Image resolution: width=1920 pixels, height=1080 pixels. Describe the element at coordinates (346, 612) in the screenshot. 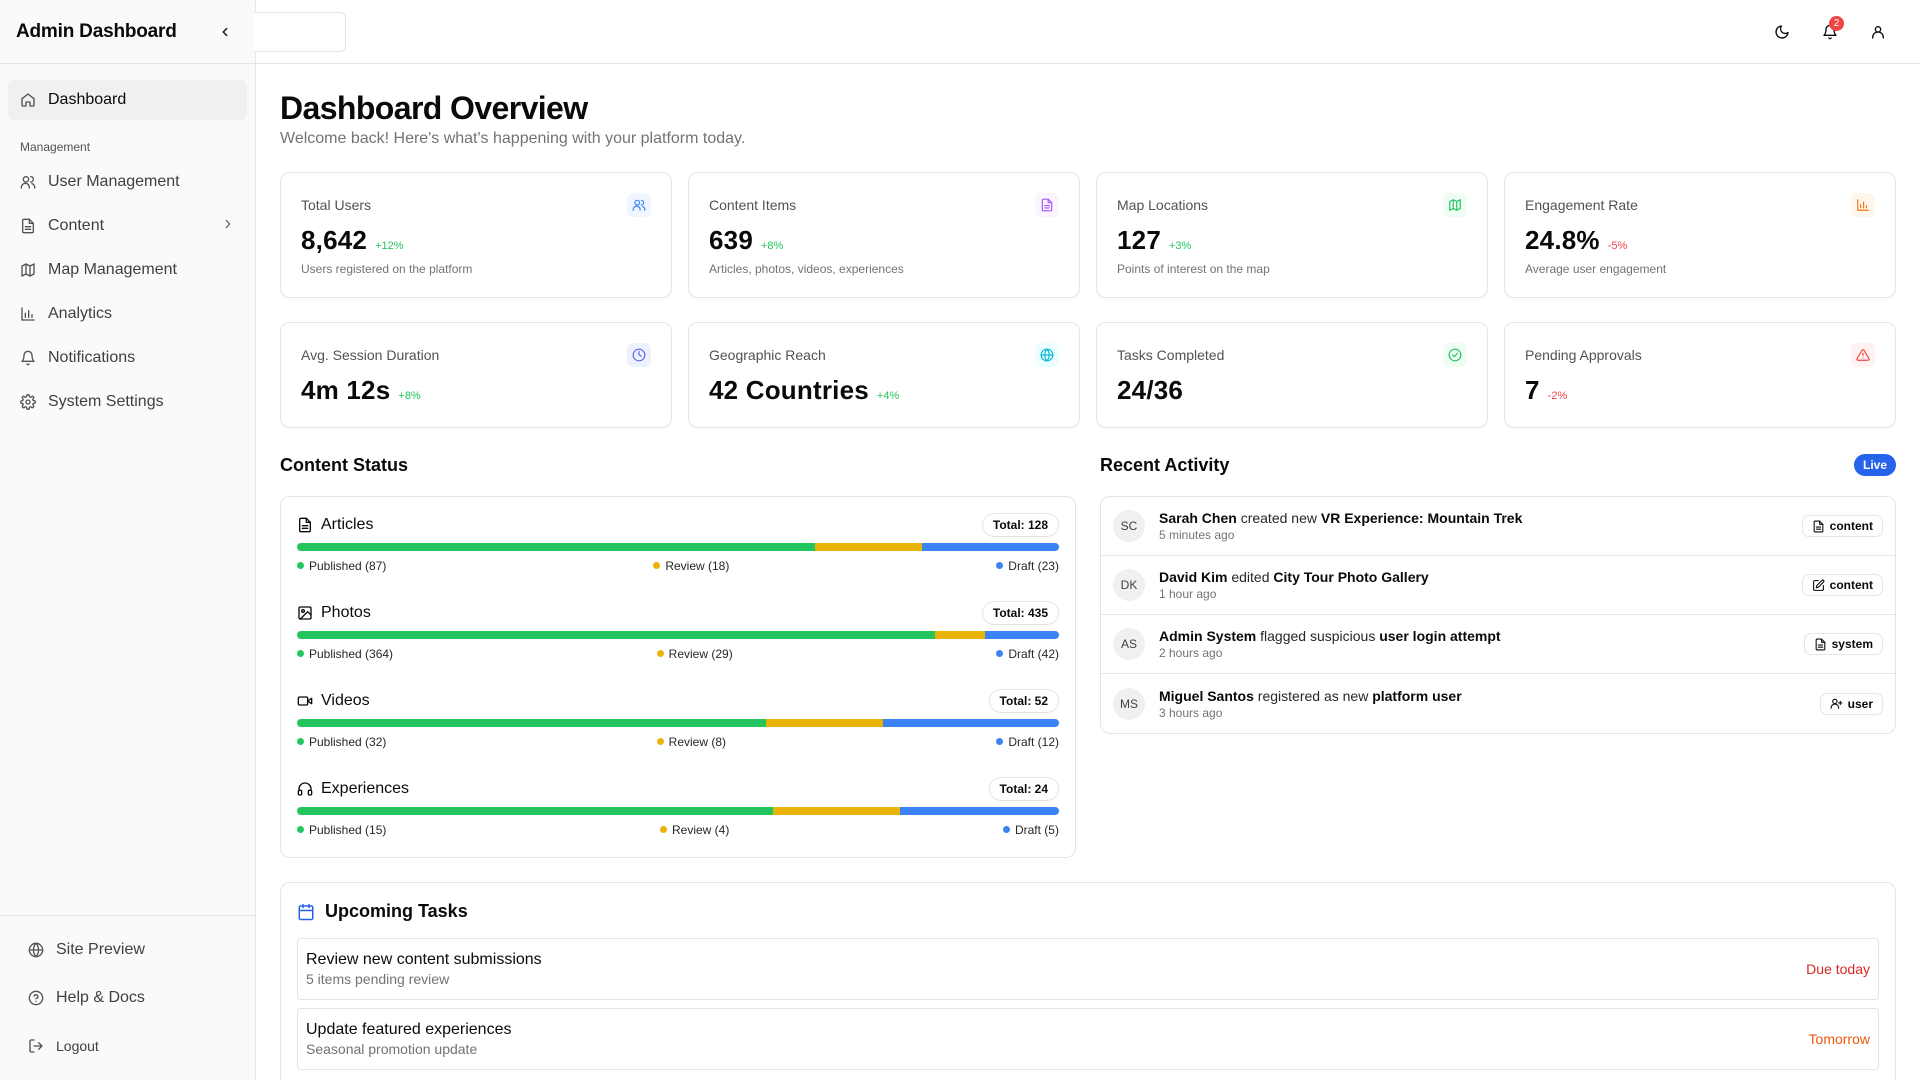

I see `content-type-name: Photos` at that location.